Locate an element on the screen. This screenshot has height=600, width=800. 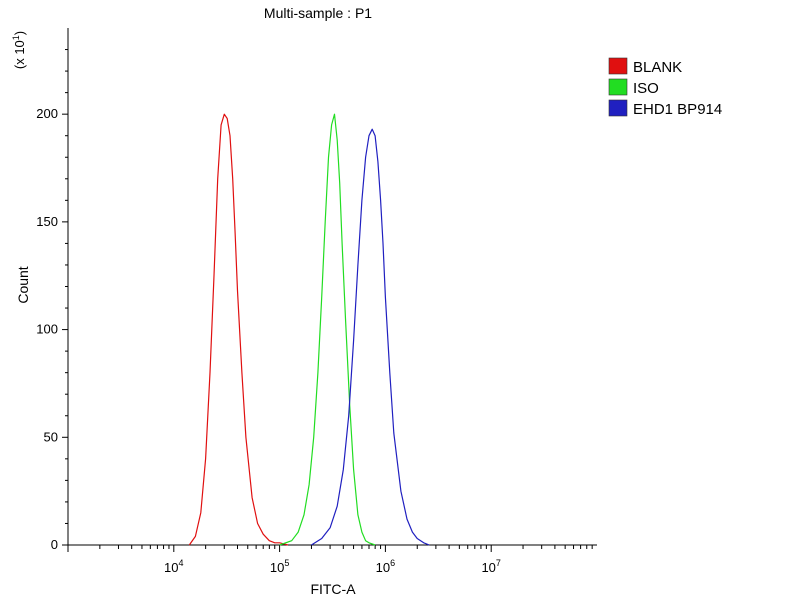
y-multiplier-label: (x 101) is located at coordinates (19, 50).